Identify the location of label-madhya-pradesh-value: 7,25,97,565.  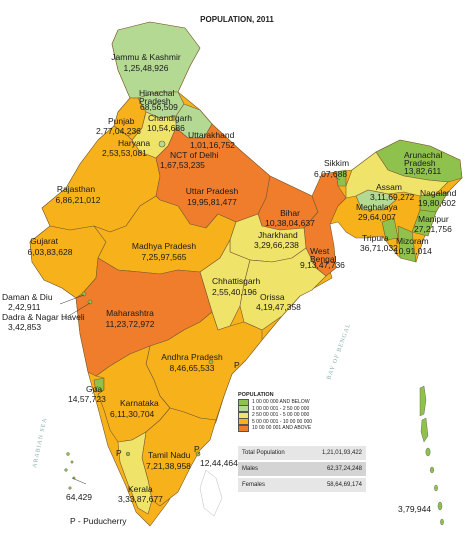
(164, 257).